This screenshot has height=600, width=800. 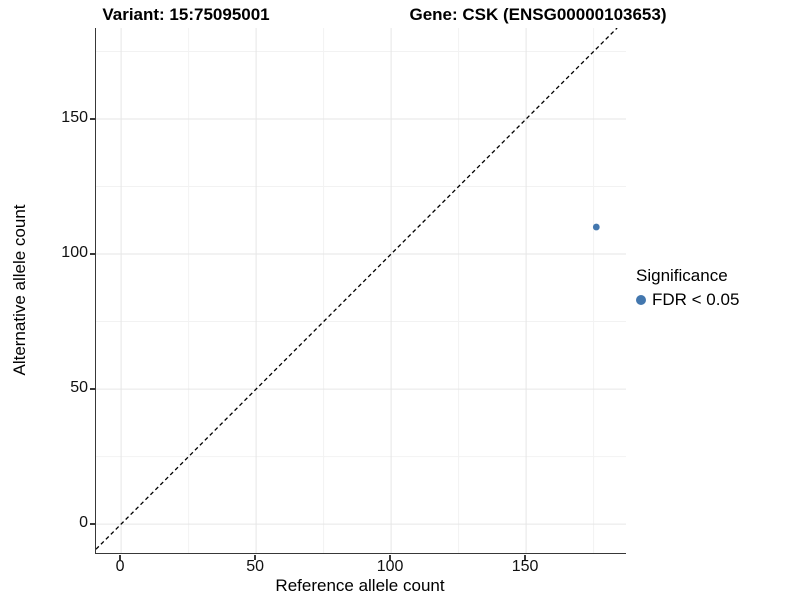 I want to click on y-tick-label: 50, so click(x=79, y=388).